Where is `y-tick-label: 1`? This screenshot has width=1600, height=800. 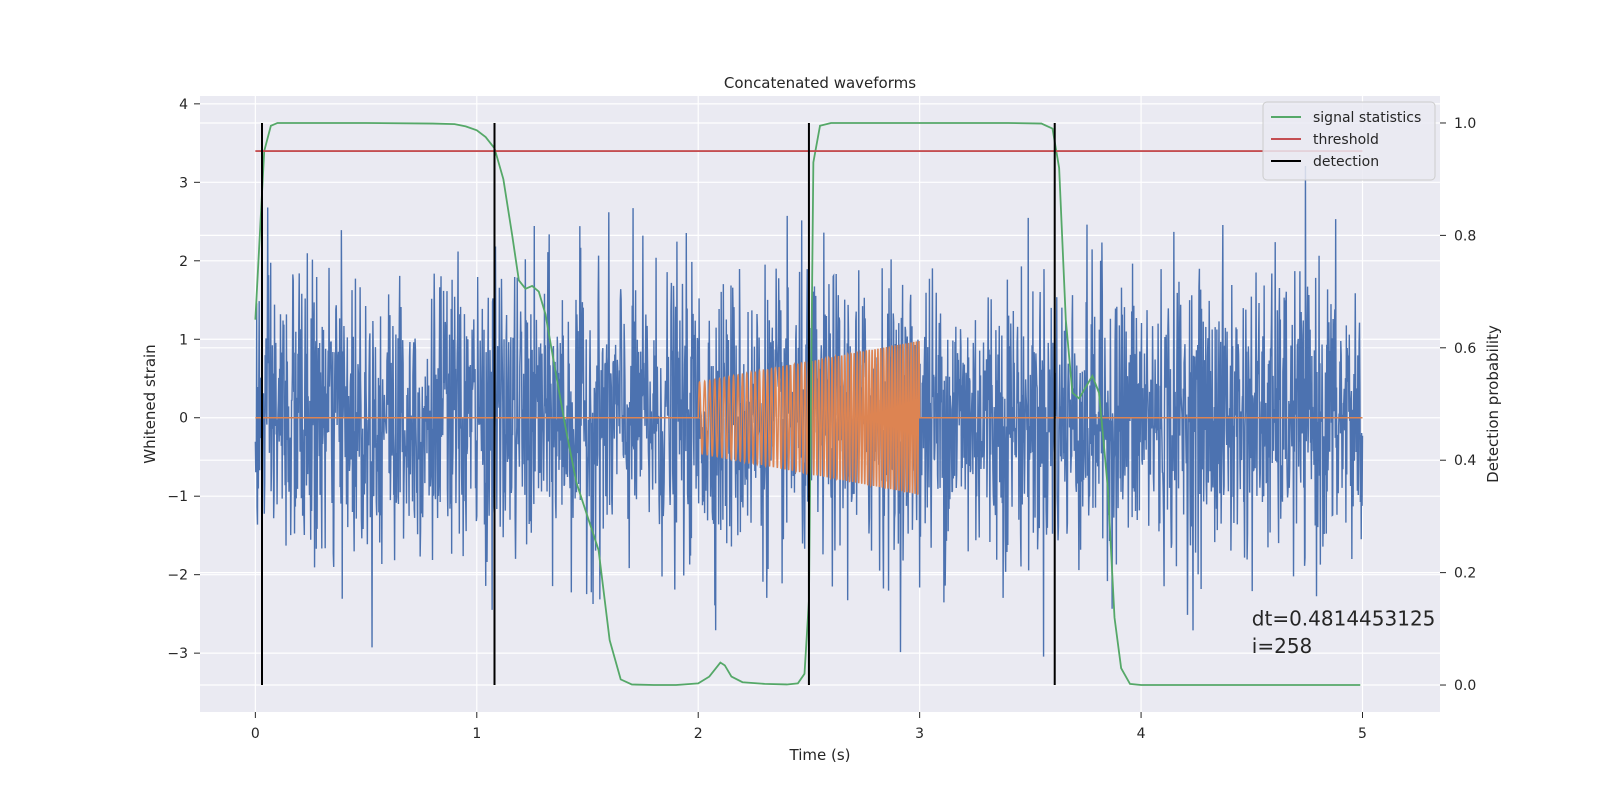 y-tick-label: 1 is located at coordinates (183, 340).